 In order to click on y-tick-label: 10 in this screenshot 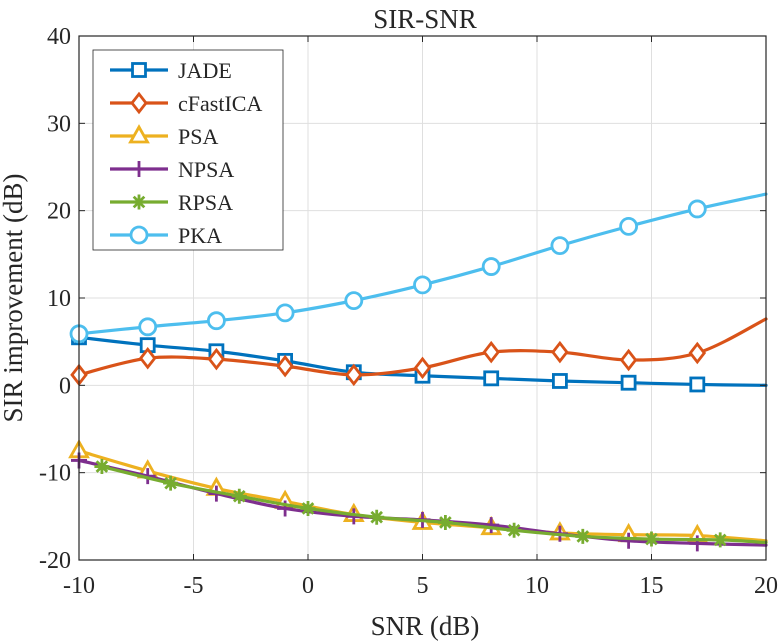, I will do `click(59, 299)`.